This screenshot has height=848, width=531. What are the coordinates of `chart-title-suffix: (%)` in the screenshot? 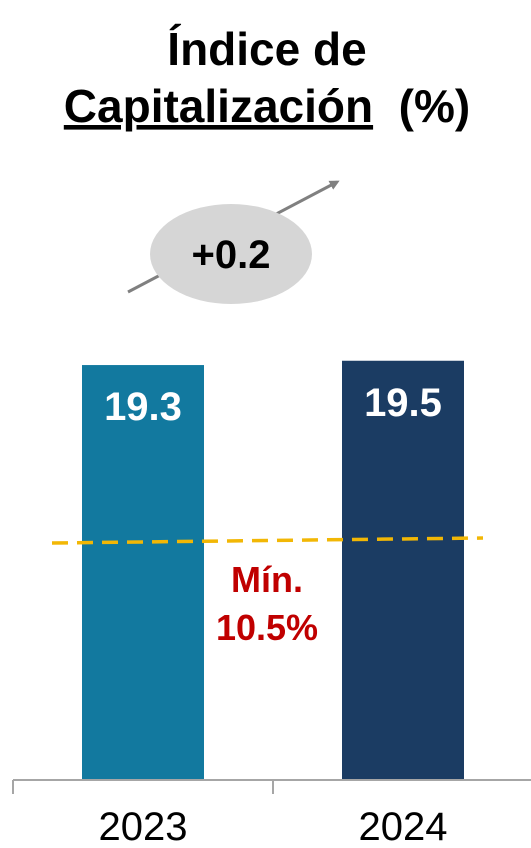 It's located at (428, 106).